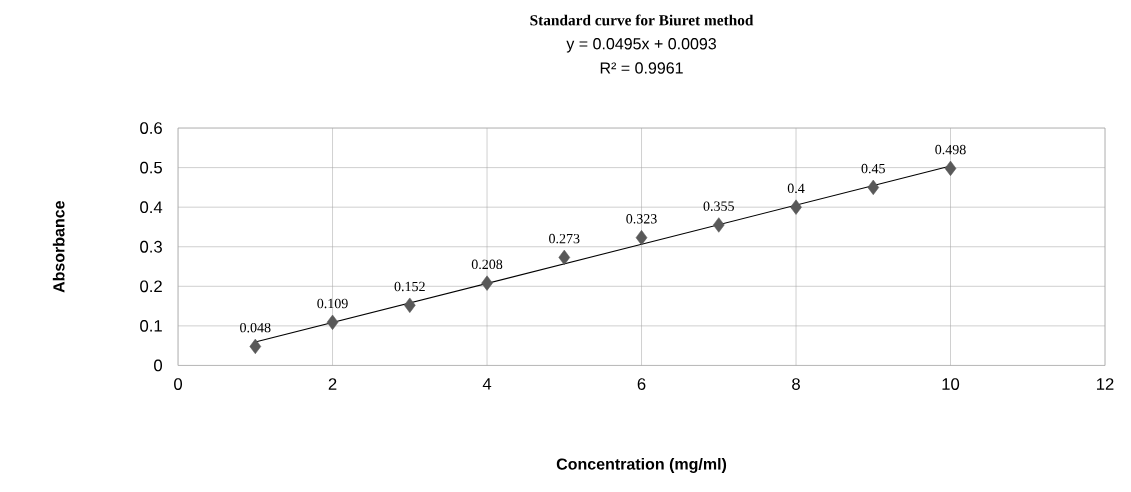 The image size is (1131, 492). What do you see at coordinates (151, 207) in the screenshot?
I see `y-tick-label: 0.4` at bounding box center [151, 207].